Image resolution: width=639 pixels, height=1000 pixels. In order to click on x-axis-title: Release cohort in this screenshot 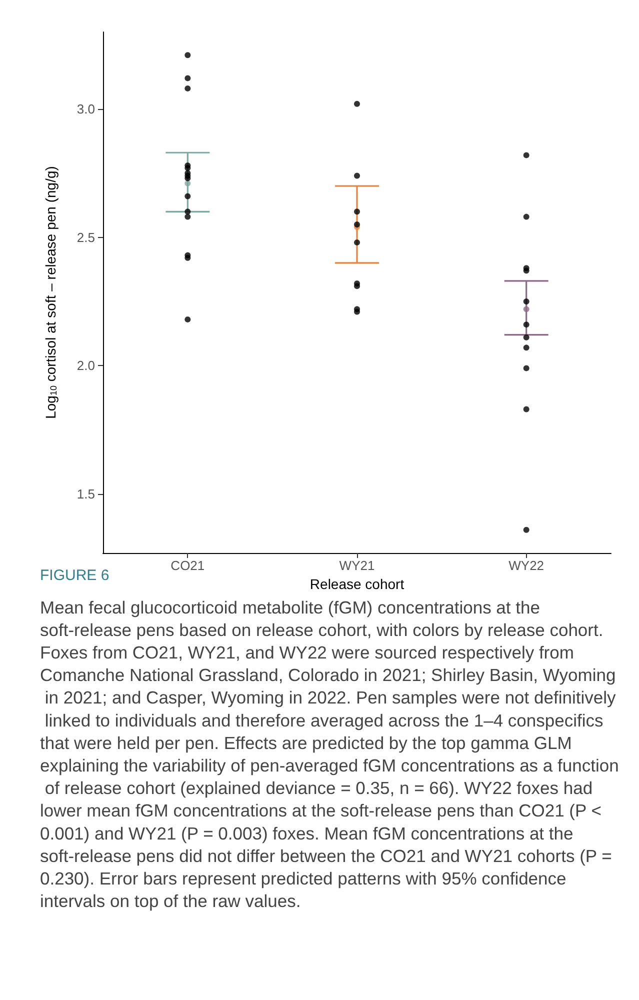, I will do `click(357, 584)`.